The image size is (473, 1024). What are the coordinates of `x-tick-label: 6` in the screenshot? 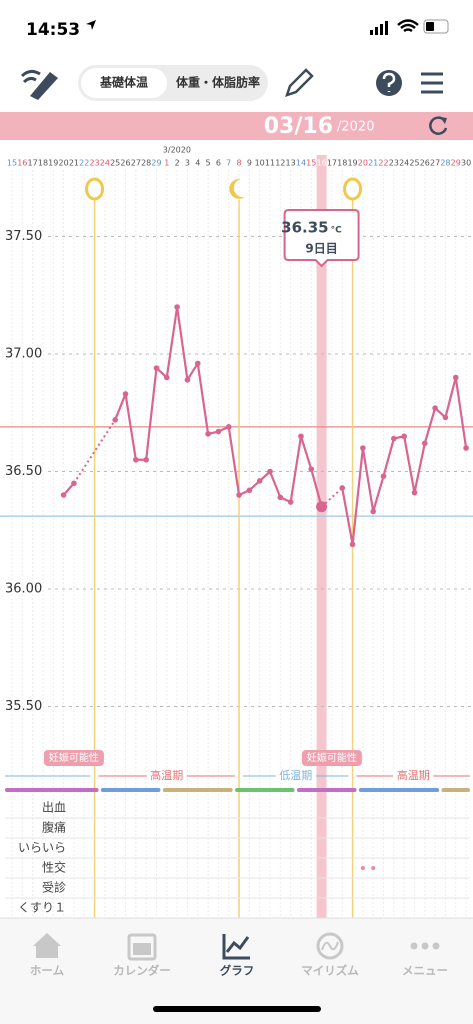 It's located at (218, 163).